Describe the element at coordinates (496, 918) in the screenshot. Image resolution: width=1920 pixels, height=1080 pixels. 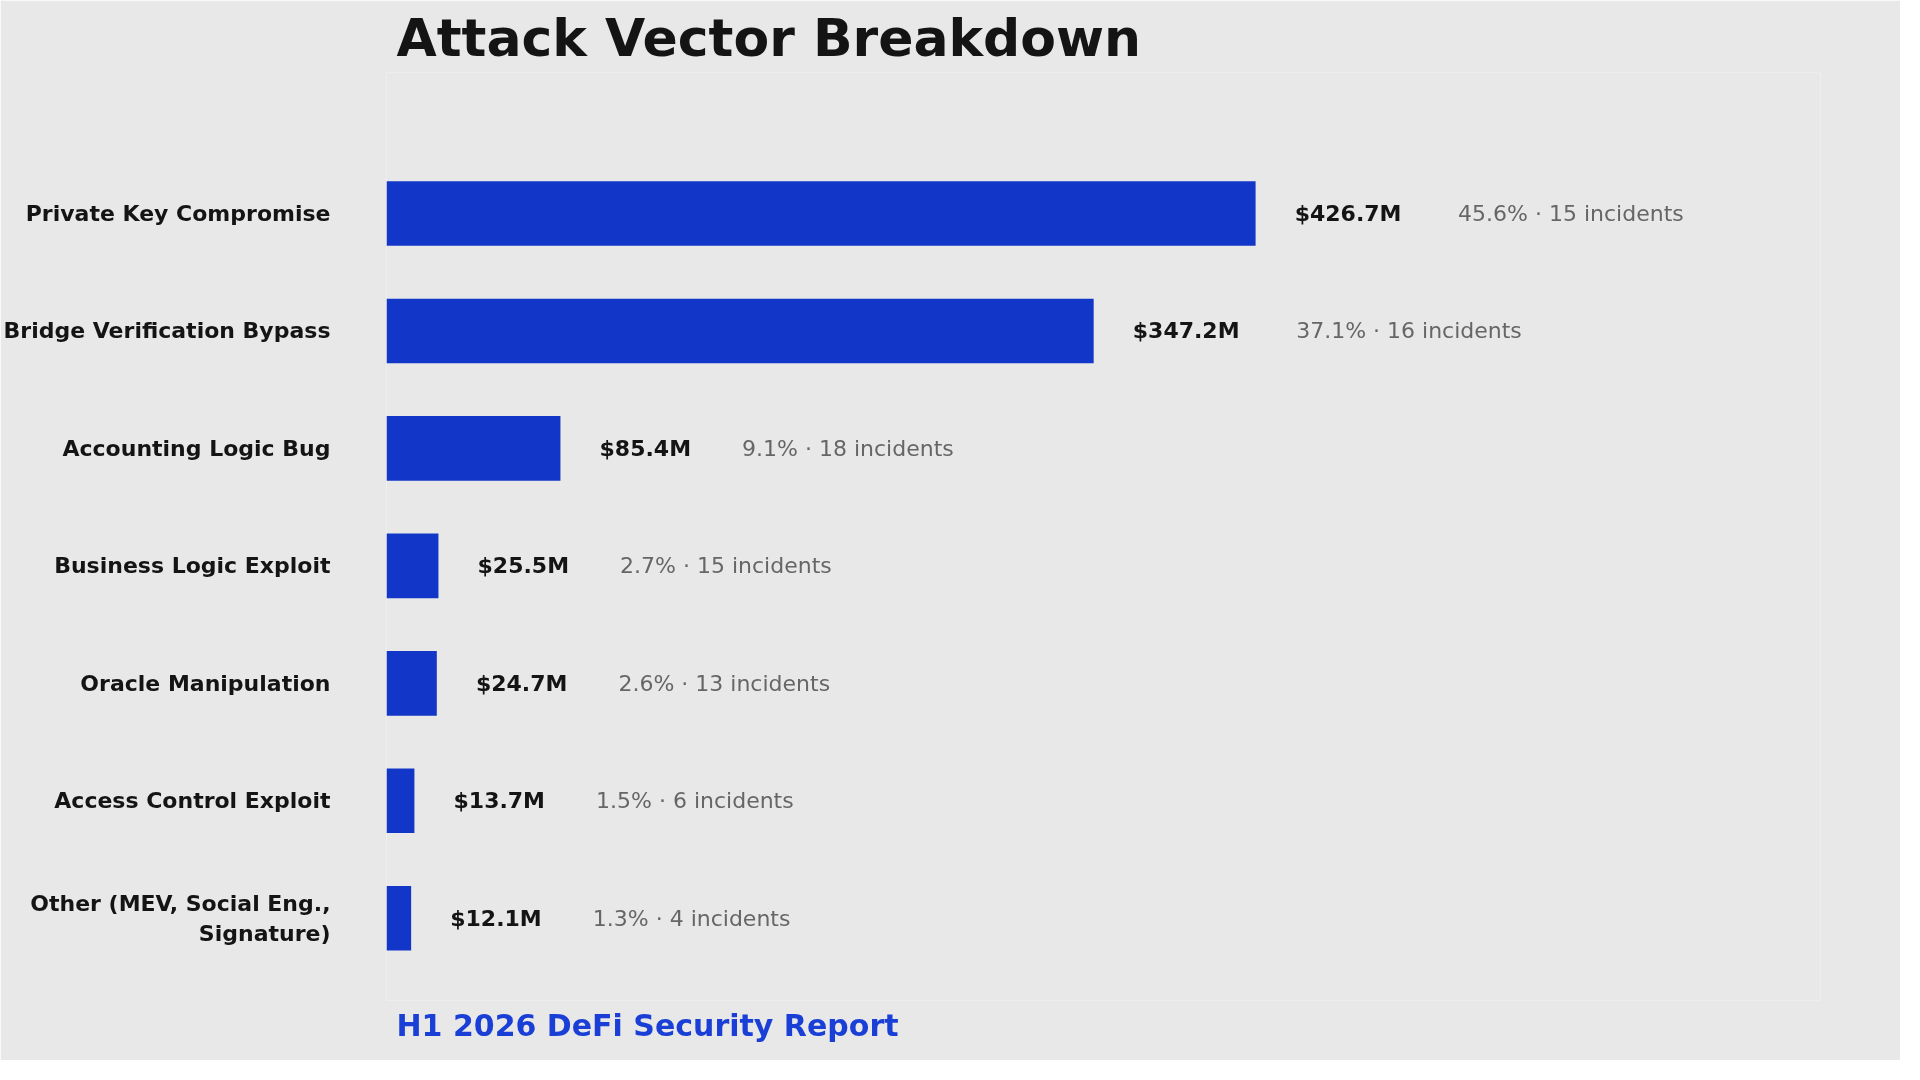
I see `data-label: $12.1M` at that location.